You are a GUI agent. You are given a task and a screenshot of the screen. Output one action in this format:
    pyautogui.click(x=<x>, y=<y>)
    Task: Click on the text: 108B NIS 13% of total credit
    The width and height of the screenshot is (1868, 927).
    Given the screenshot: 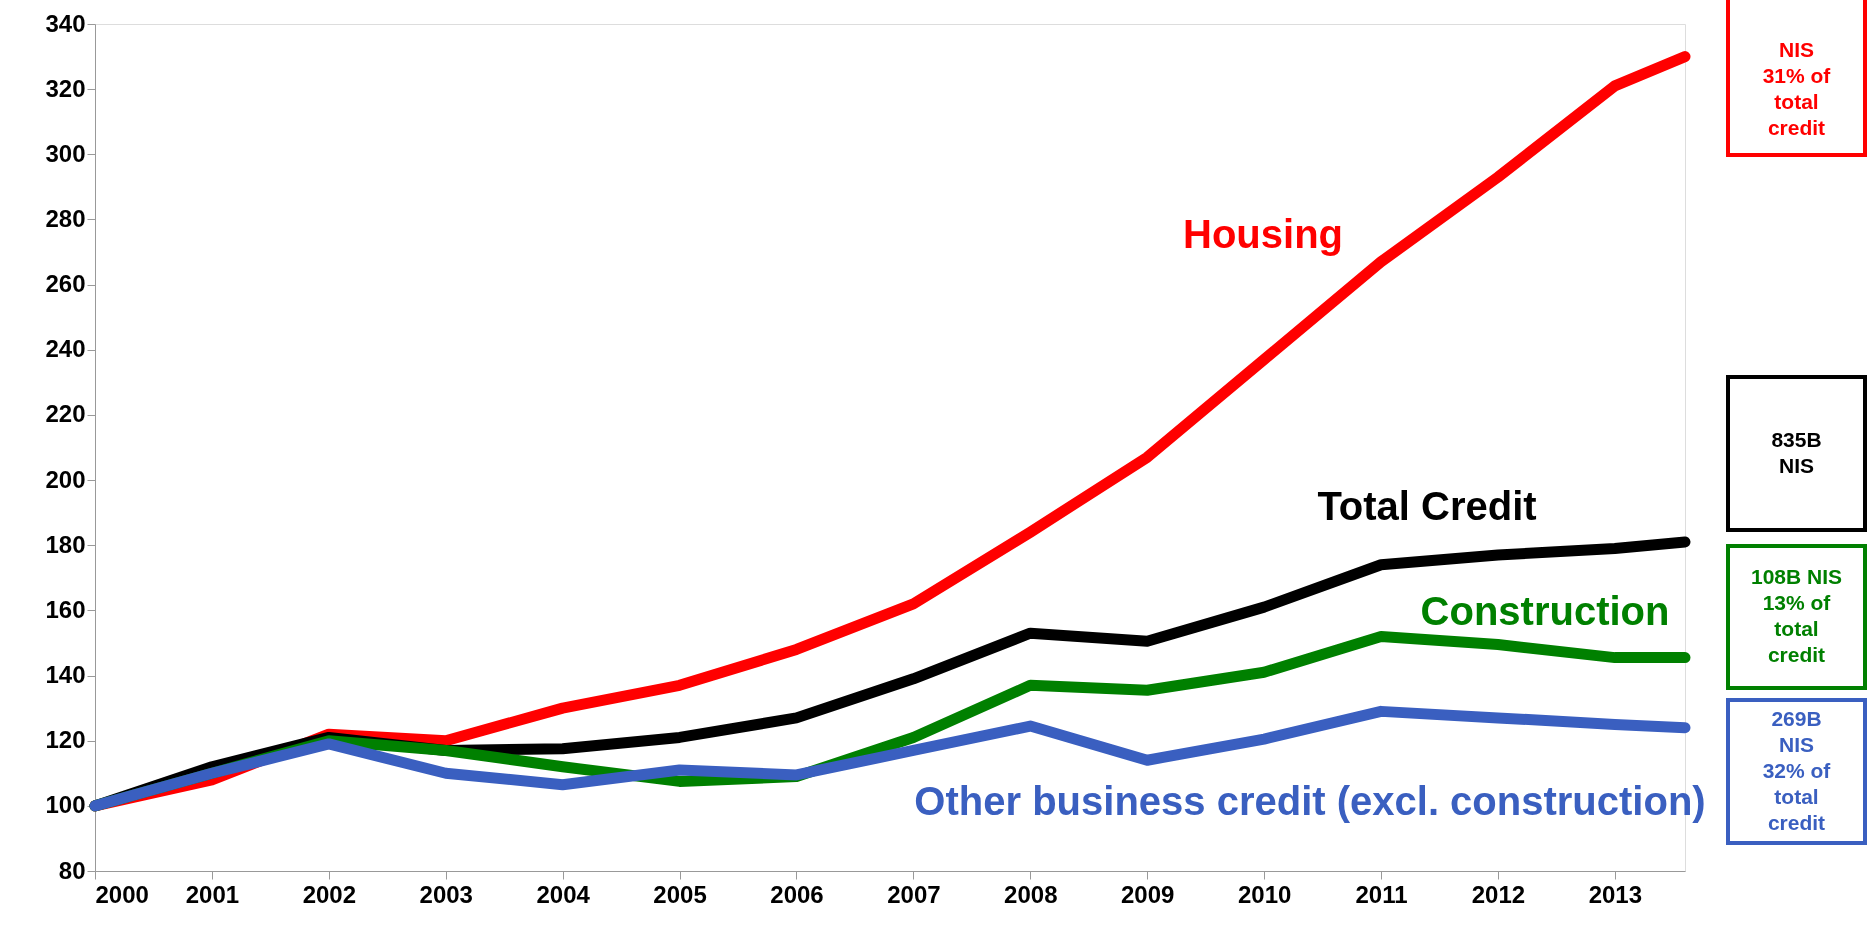 What is the action you would take?
    pyautogui.click(x=1796, y=615)
    